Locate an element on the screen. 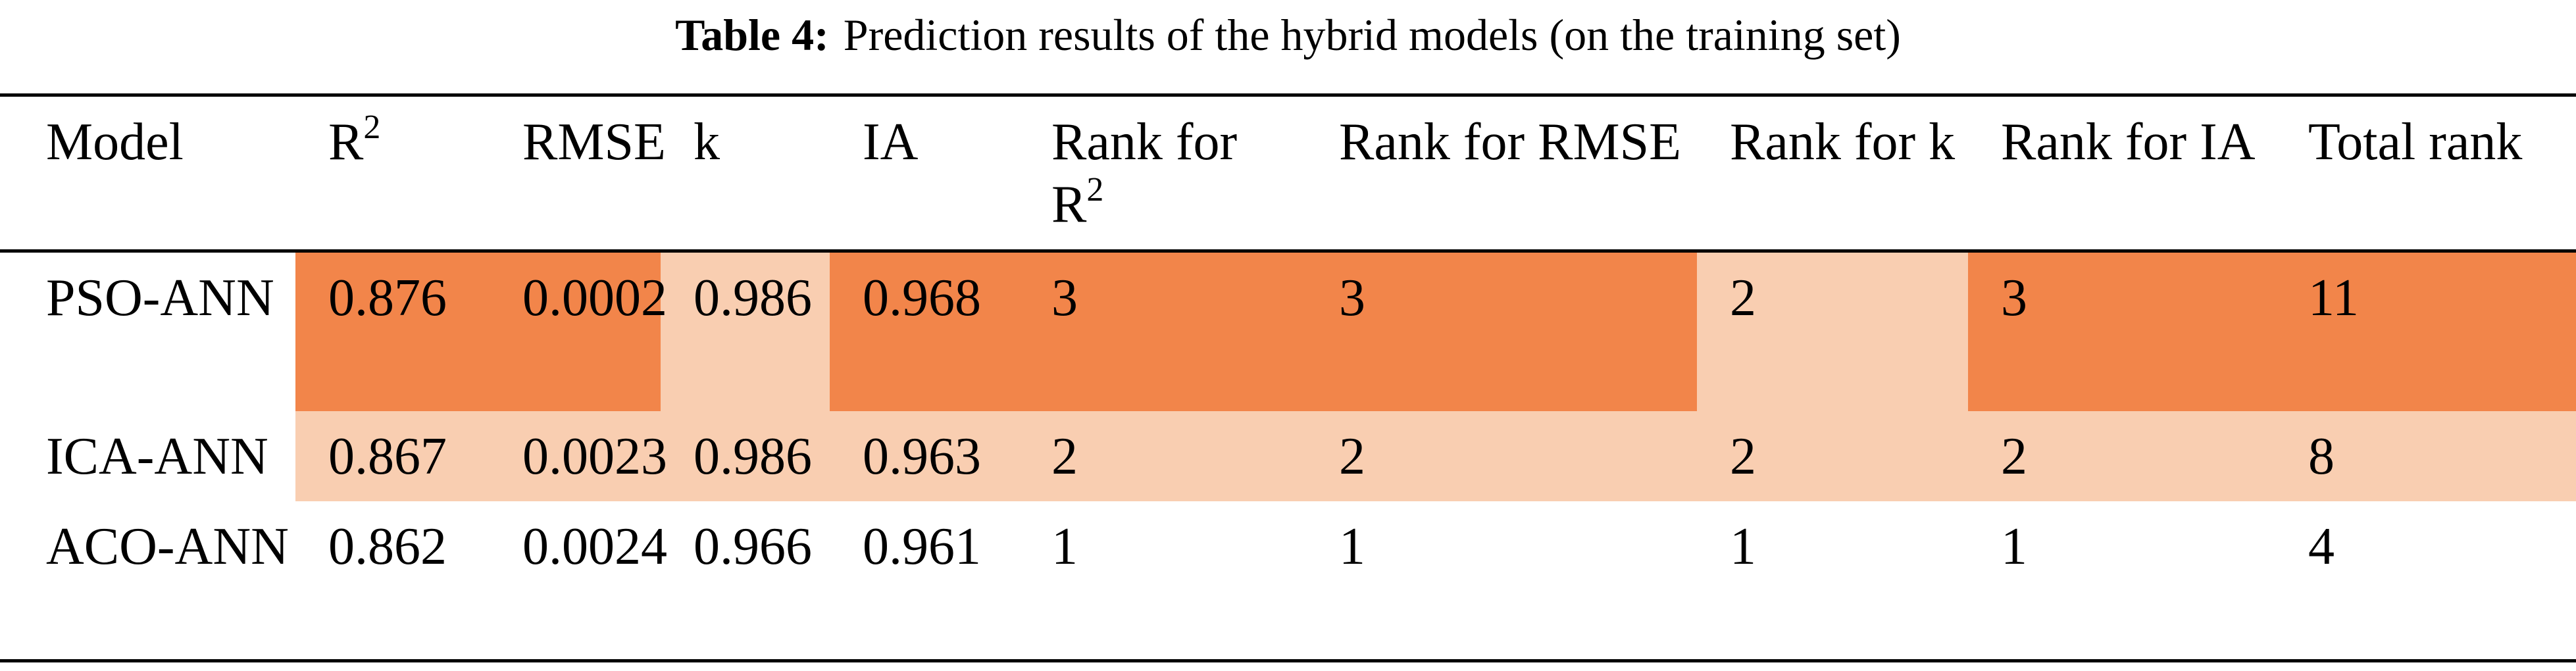 The image size is (2576, 671). table-cell: 0.966 is located at coordinates (753, 546).